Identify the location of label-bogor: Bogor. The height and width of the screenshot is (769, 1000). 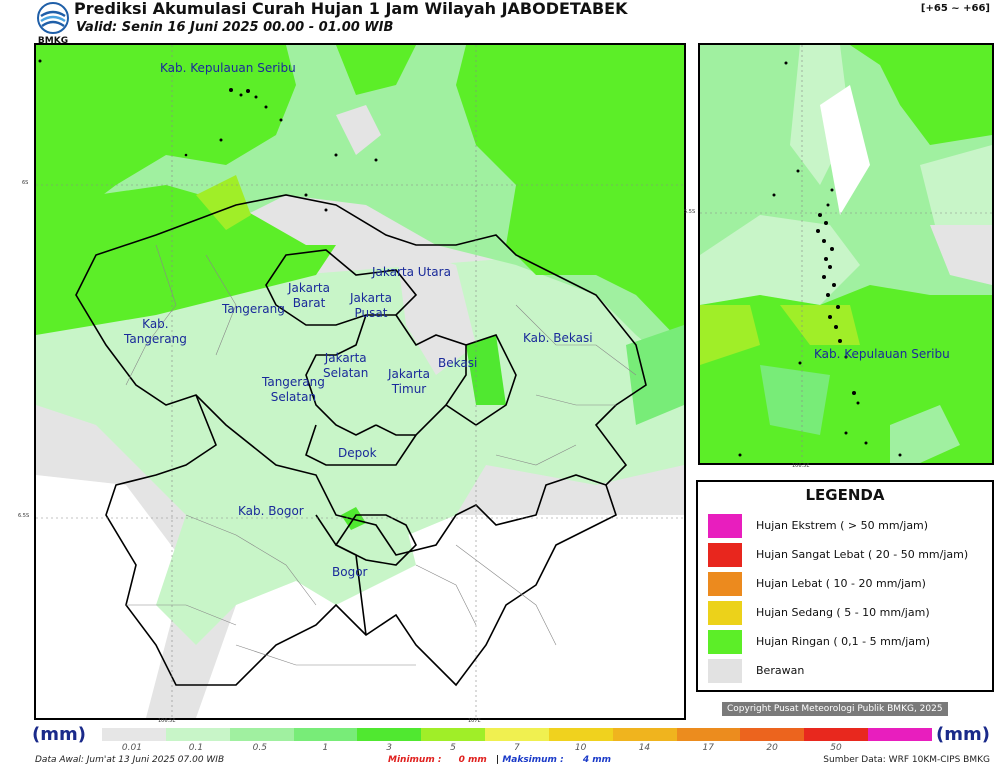
(350, 572).